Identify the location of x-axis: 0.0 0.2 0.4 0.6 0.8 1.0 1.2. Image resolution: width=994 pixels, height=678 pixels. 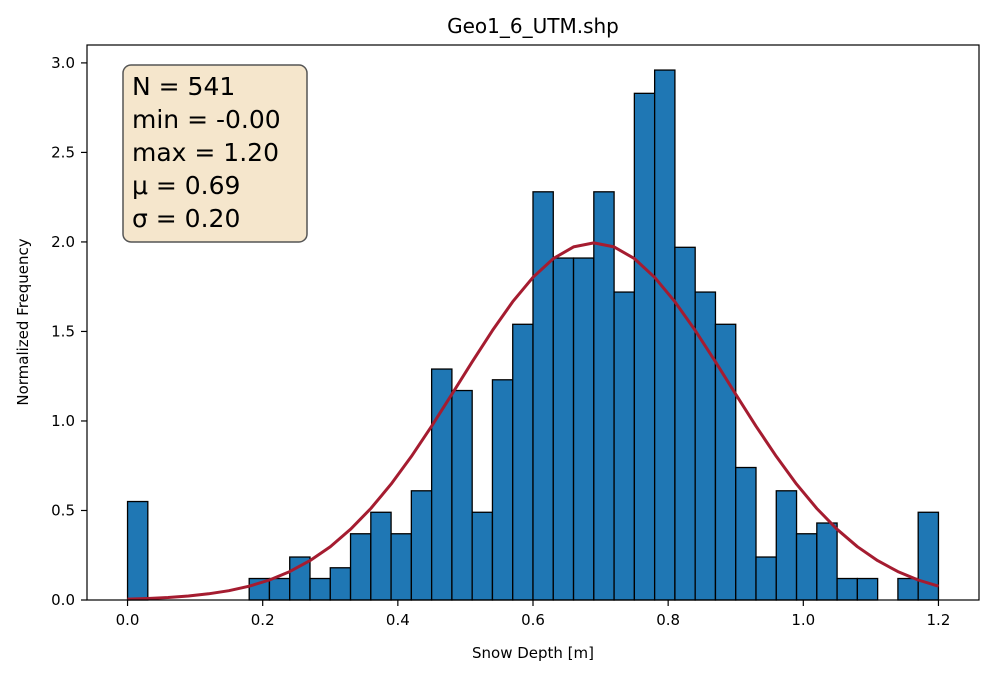
(533, 614).